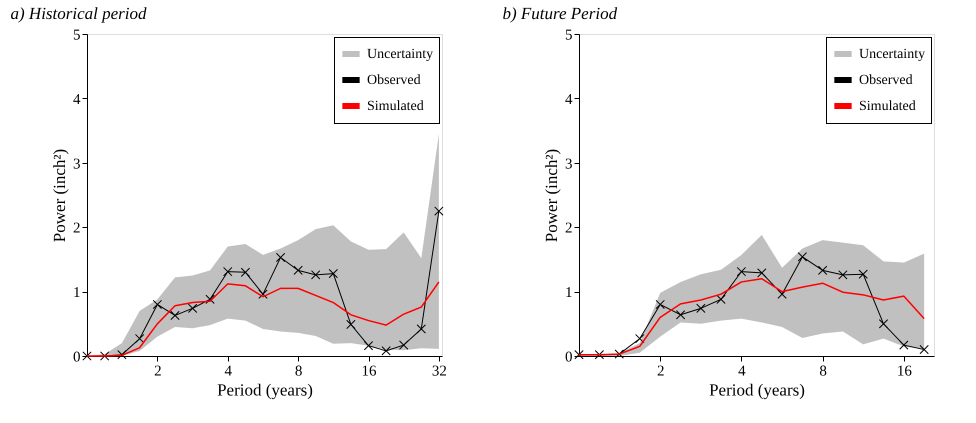 Image resolution: width=976 pixels, height=423 pixels. What do you see at coordinates (560, 13) in the screenshot?
I see `chart-title: b) Future Period` at bounding box center [560, 13].